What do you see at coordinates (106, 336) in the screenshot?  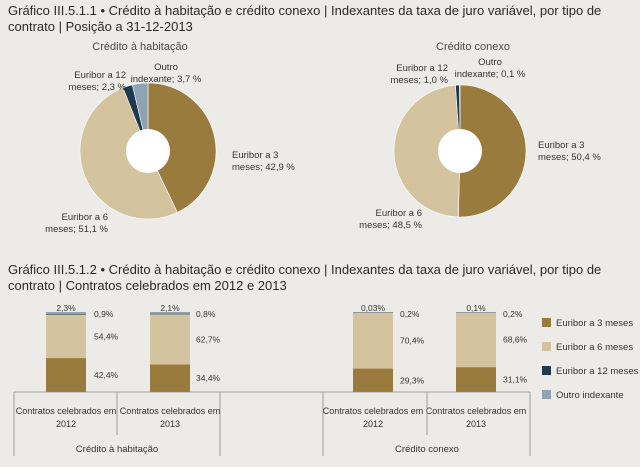 I see `bar-value-label: 54,4%` at bounding box center [106, 336].